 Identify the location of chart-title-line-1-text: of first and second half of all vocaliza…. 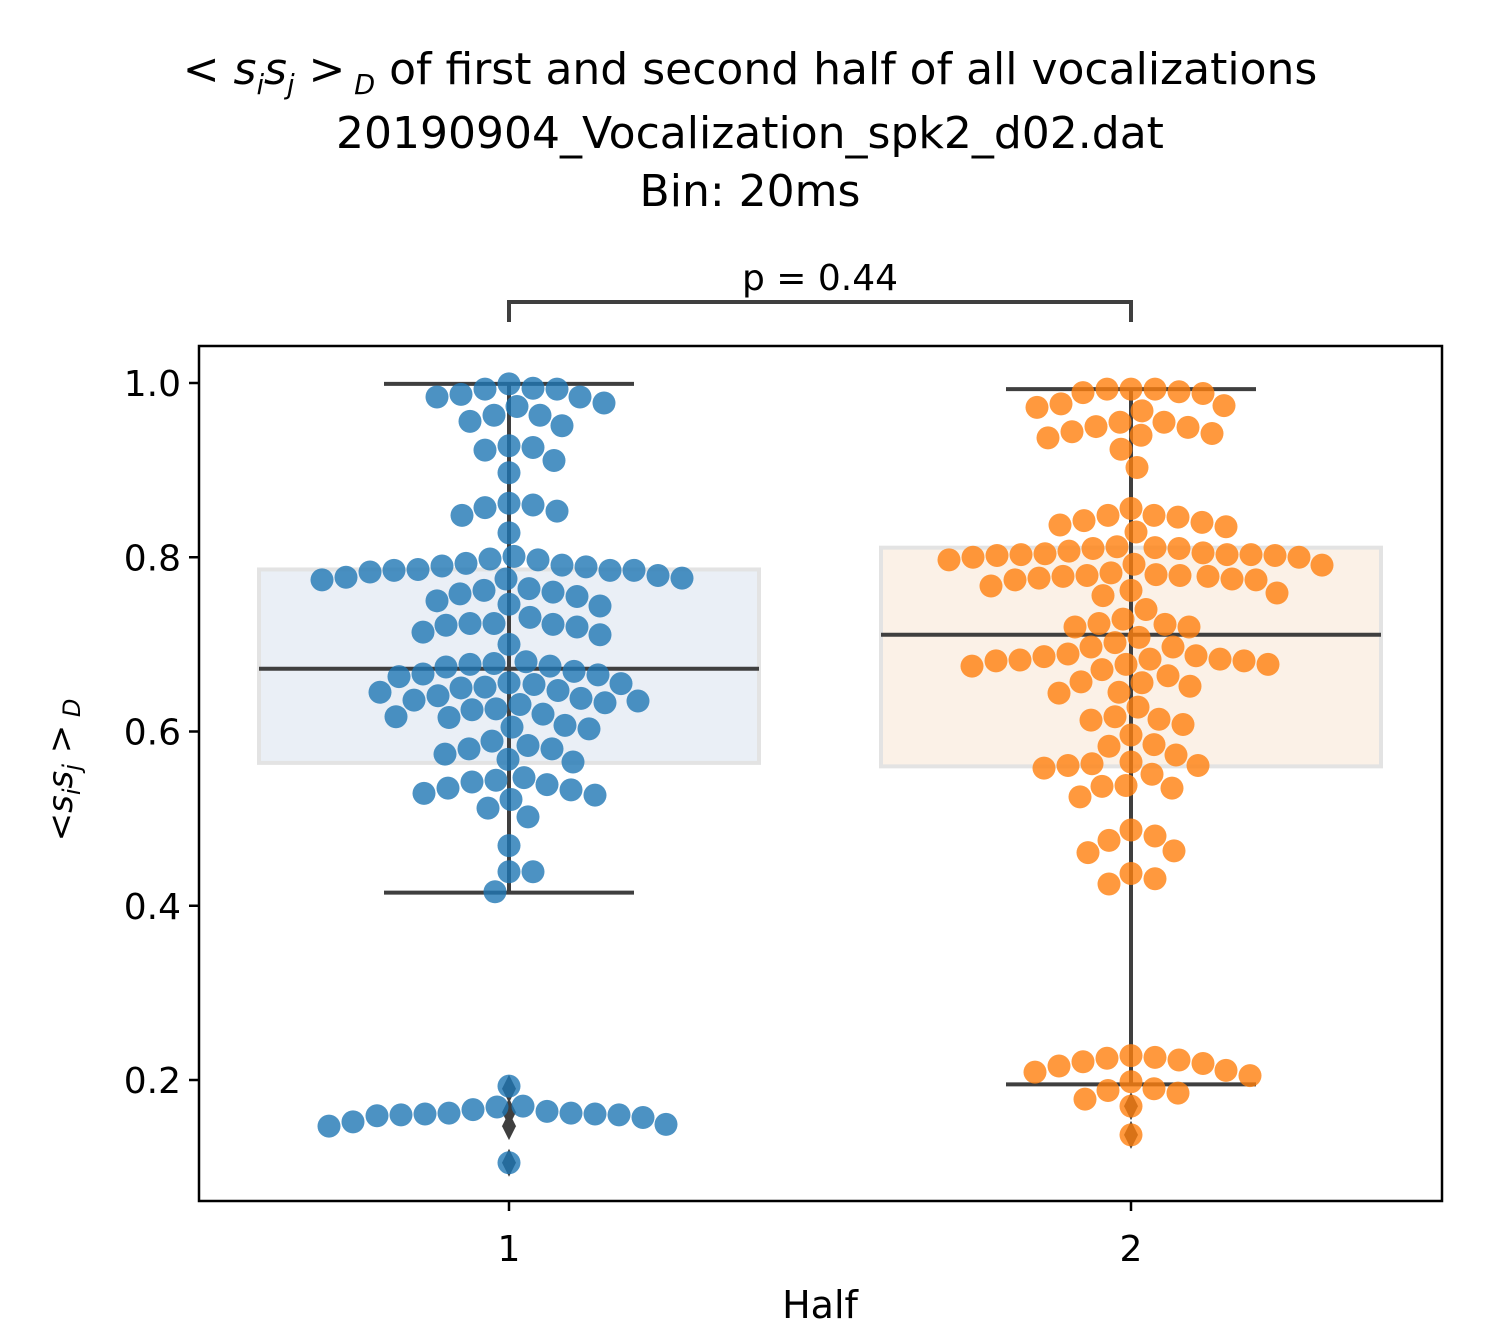
(853, 69).